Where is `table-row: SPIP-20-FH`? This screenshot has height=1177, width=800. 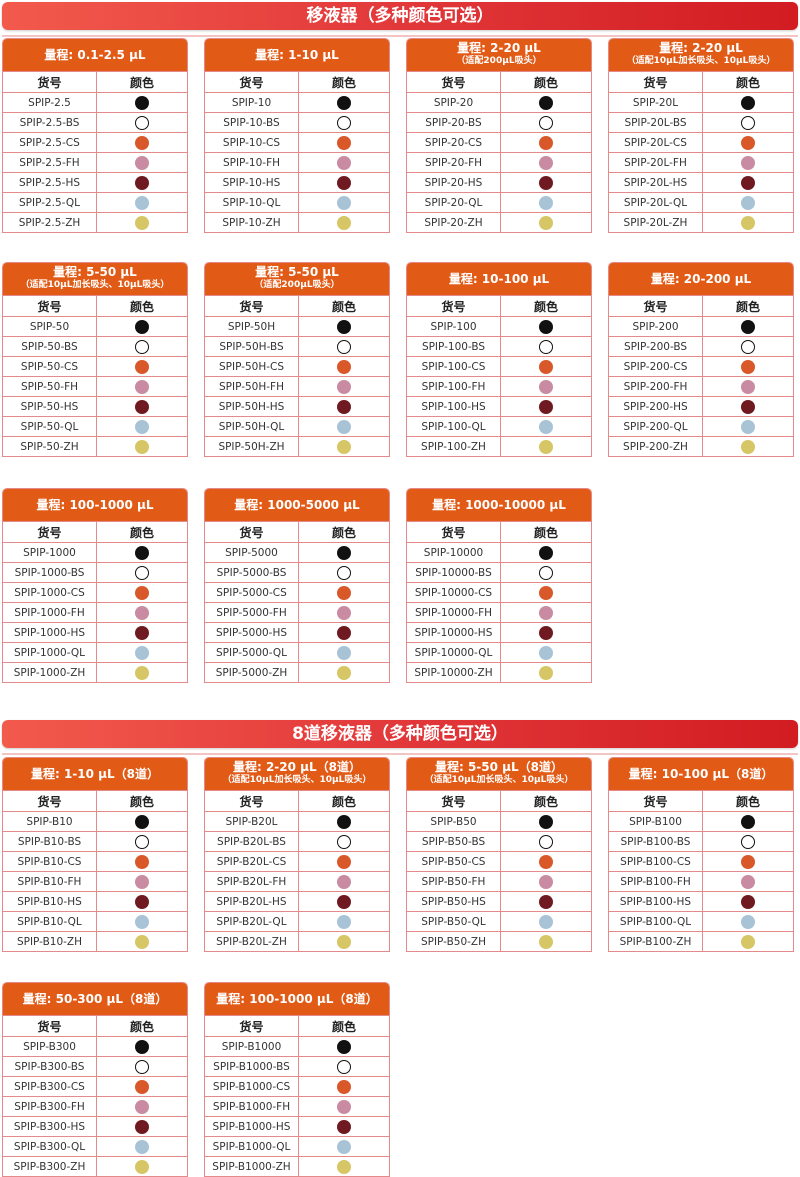
table-row: SPIP-20-FH is located at coordinates (499, 162).